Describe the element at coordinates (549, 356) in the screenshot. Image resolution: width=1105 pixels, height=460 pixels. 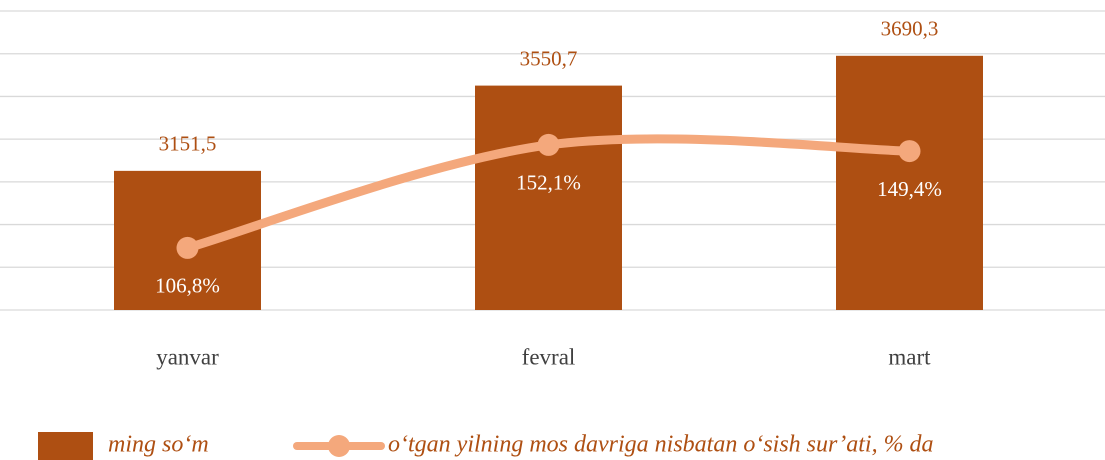
I see `x-tick-label: fevral` at that location.